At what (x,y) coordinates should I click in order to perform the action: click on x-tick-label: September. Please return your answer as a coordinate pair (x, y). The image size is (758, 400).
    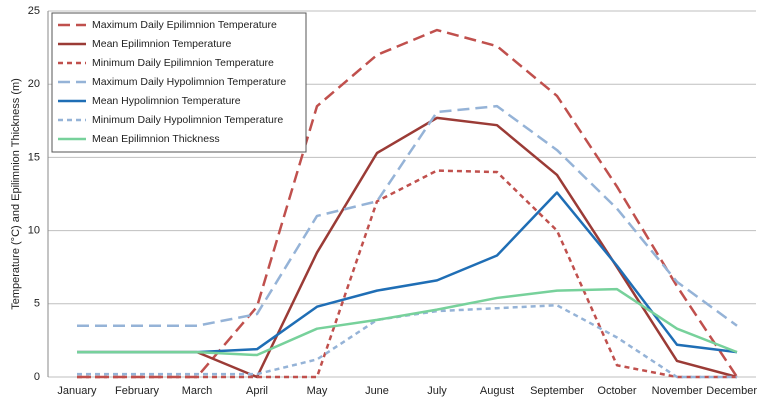
    Looking at the image, I should click on (557, 391).